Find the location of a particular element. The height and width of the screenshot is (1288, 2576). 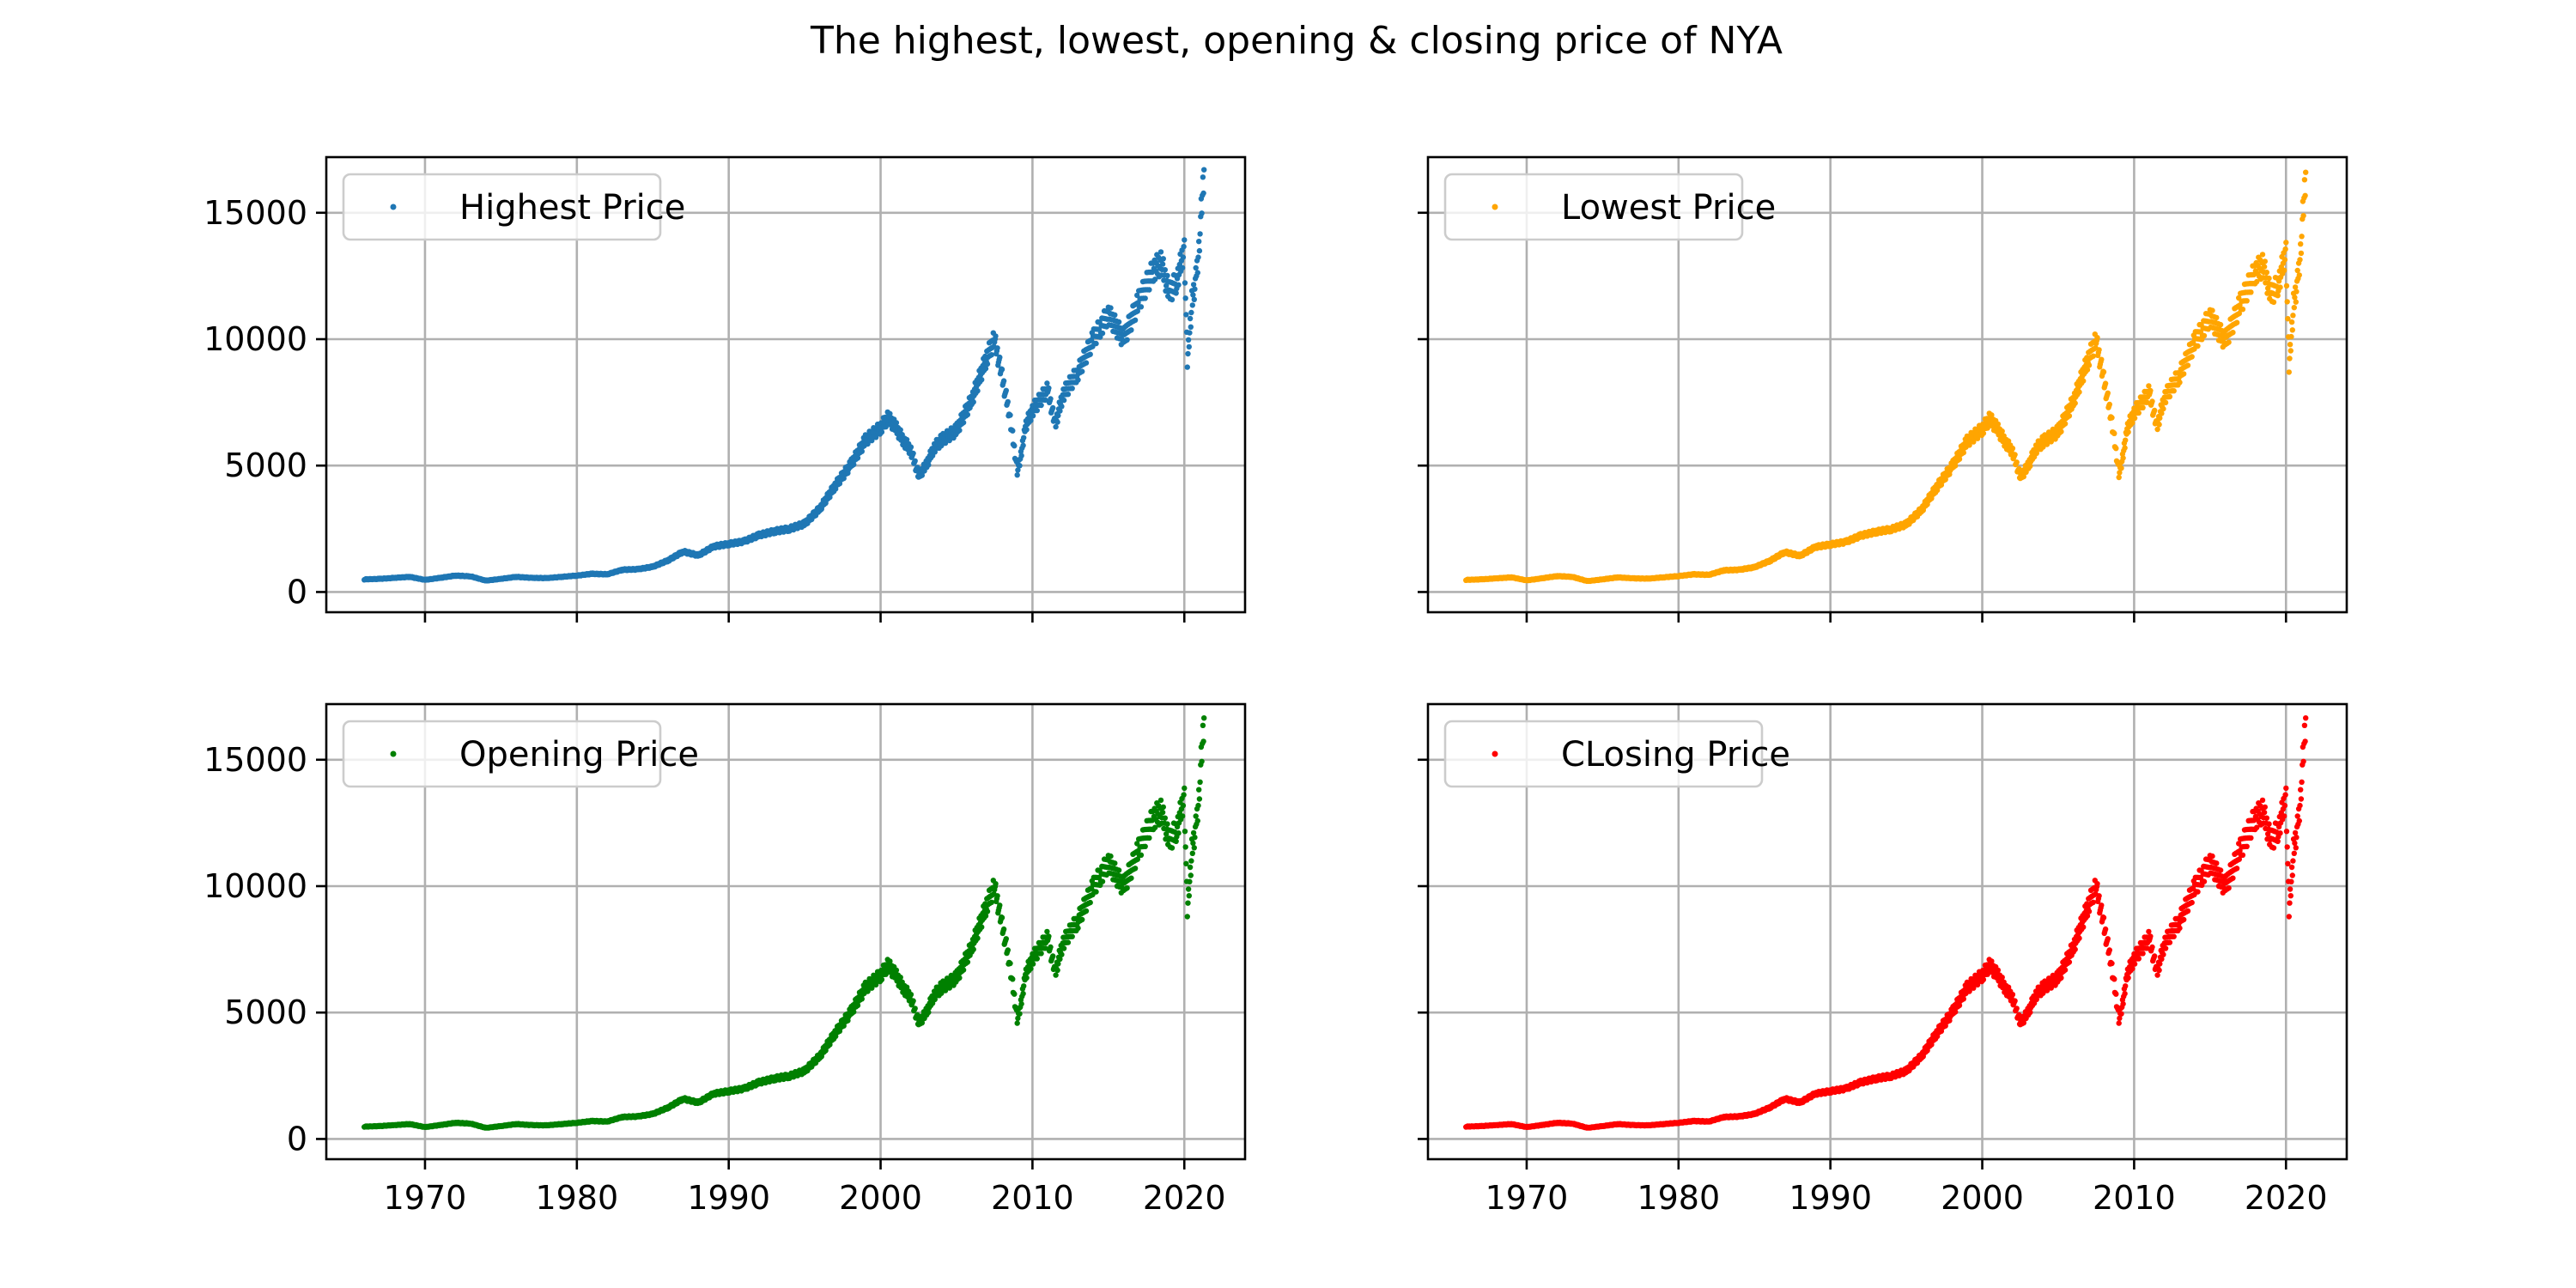

legend-label: Highest Price is located at coordinates (572, 208).